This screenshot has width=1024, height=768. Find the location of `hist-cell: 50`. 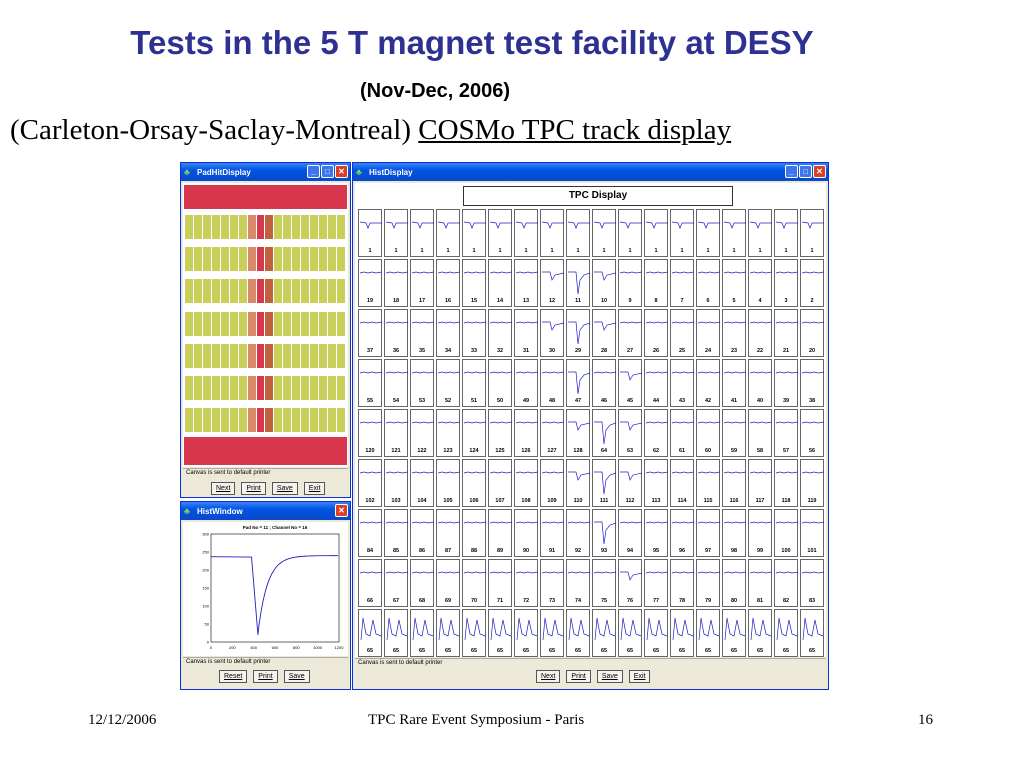

hist-cell: 50 is located at coordinates (500, 383).